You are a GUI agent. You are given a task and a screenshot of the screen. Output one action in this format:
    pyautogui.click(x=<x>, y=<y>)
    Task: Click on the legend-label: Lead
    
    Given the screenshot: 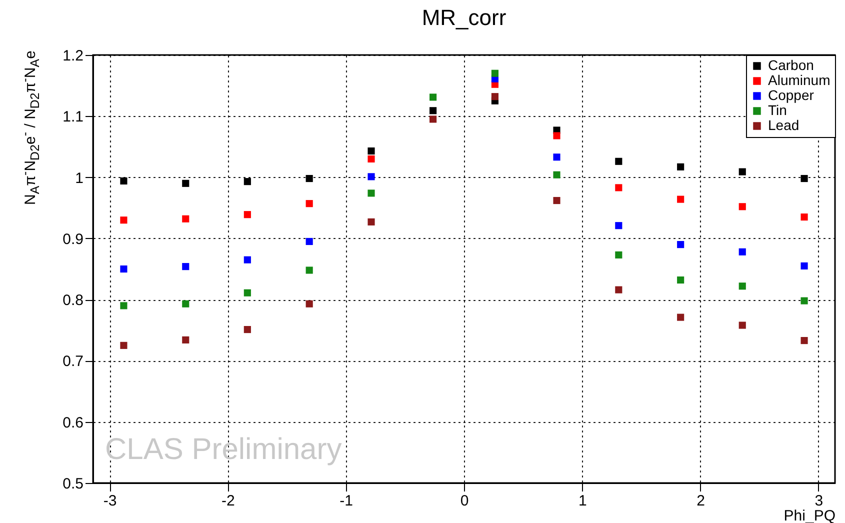 What is the action you would take?
    pyautogui.click(x=784, y=125)
    